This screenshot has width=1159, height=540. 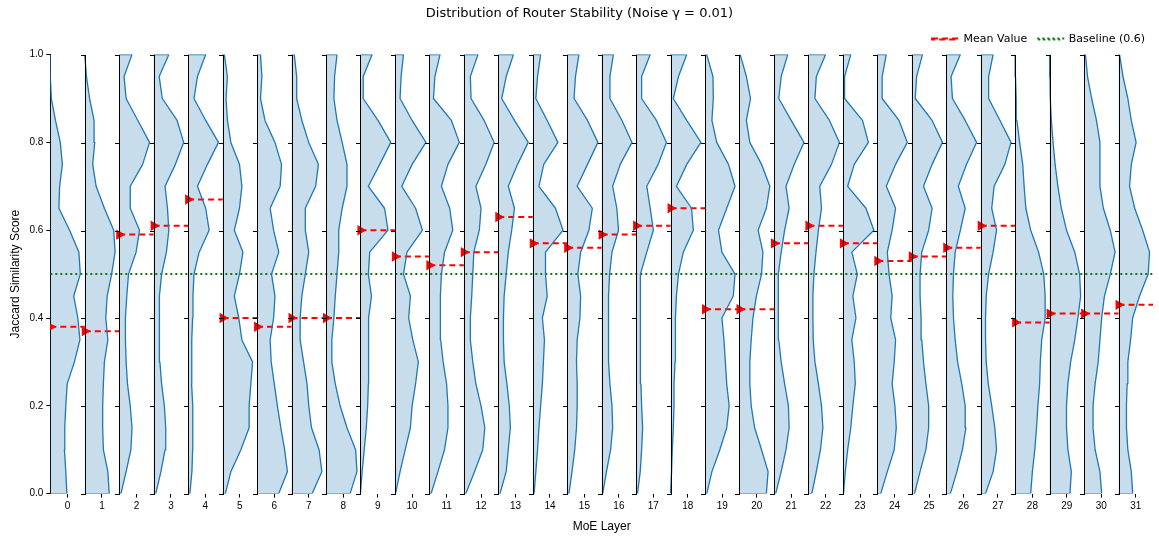 I want to click on x-tick-label: 10, so click(x=412, y=506).